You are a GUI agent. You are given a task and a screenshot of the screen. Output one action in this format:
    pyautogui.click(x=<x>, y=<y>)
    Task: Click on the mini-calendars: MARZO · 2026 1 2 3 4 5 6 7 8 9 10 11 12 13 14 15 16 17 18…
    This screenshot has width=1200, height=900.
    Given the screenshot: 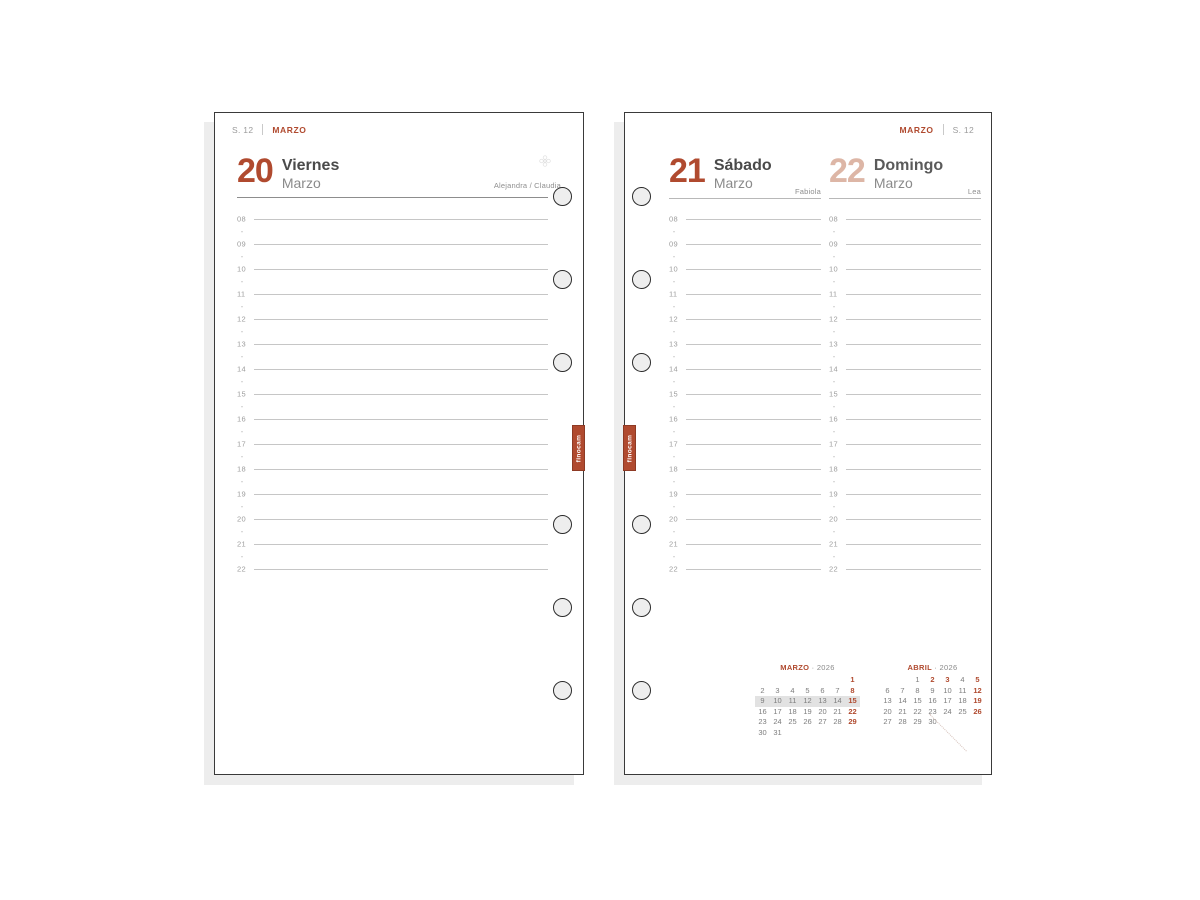 What is the action you would take?
    pyautogui.click(x=870, y=700)
    